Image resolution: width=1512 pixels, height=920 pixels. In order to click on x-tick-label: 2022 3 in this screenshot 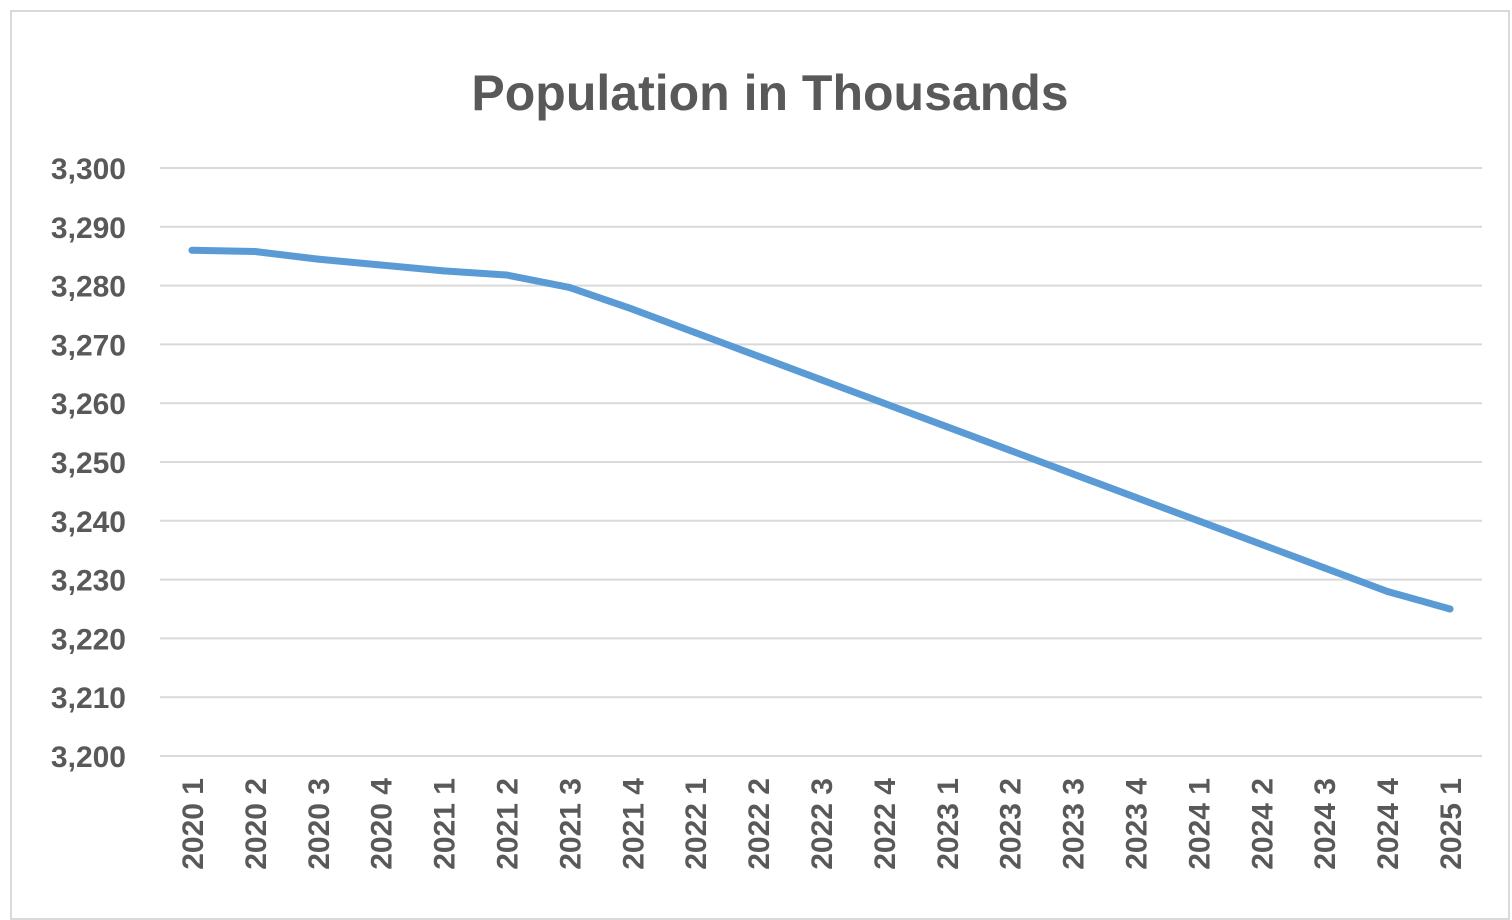, I will do `click(822, 824)`.